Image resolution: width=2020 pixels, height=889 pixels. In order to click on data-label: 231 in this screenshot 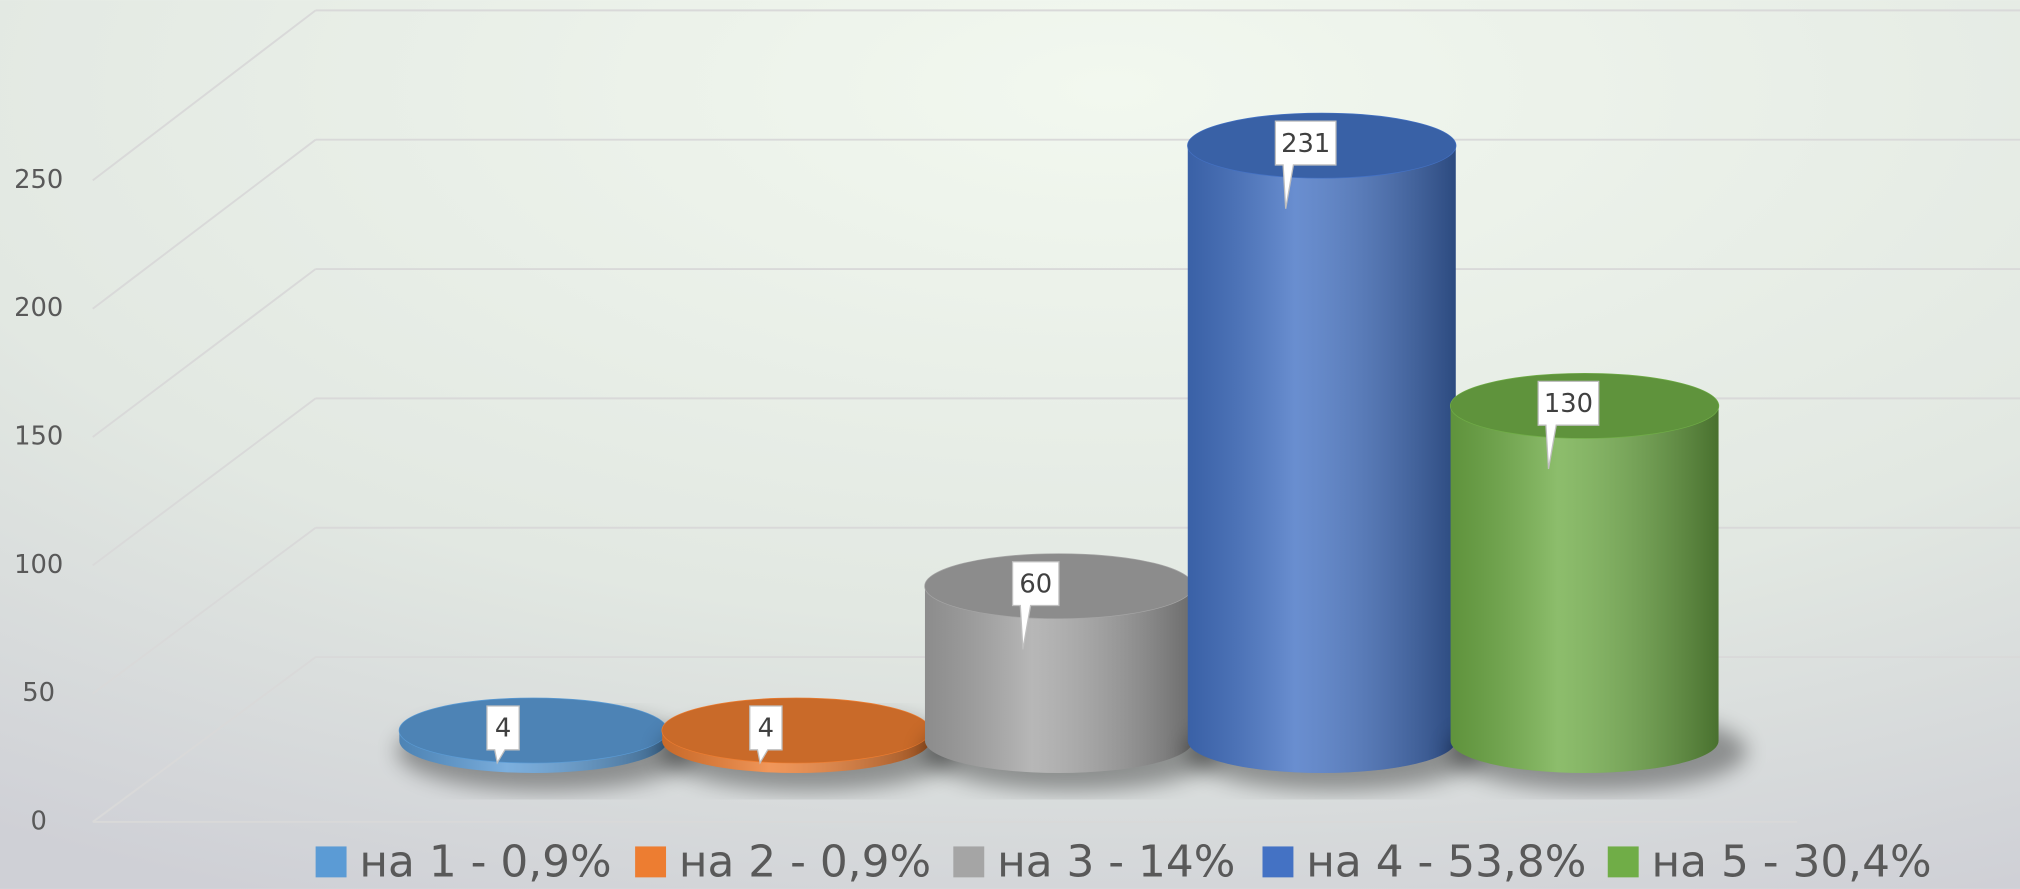, I will do `click(1305, 144)`.